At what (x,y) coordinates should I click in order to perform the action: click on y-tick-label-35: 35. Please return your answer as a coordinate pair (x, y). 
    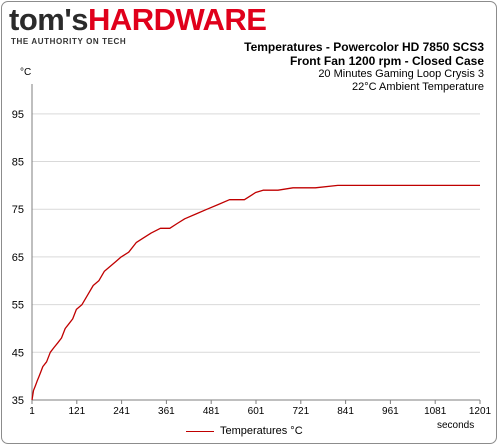
    Looking at the image, I should click on (18, 401).